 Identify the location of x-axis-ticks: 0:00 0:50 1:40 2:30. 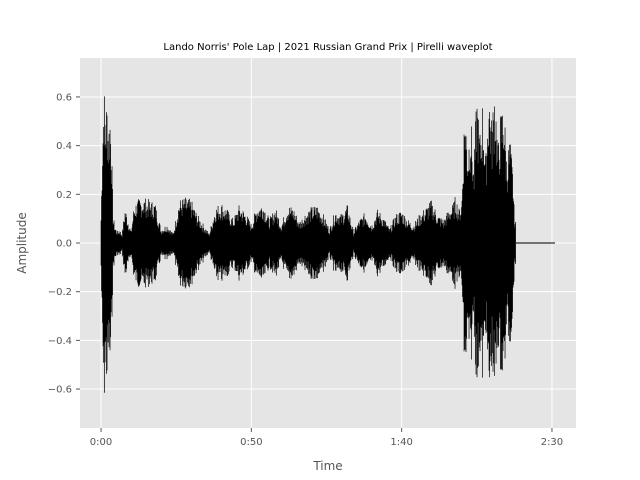
(326, 438).